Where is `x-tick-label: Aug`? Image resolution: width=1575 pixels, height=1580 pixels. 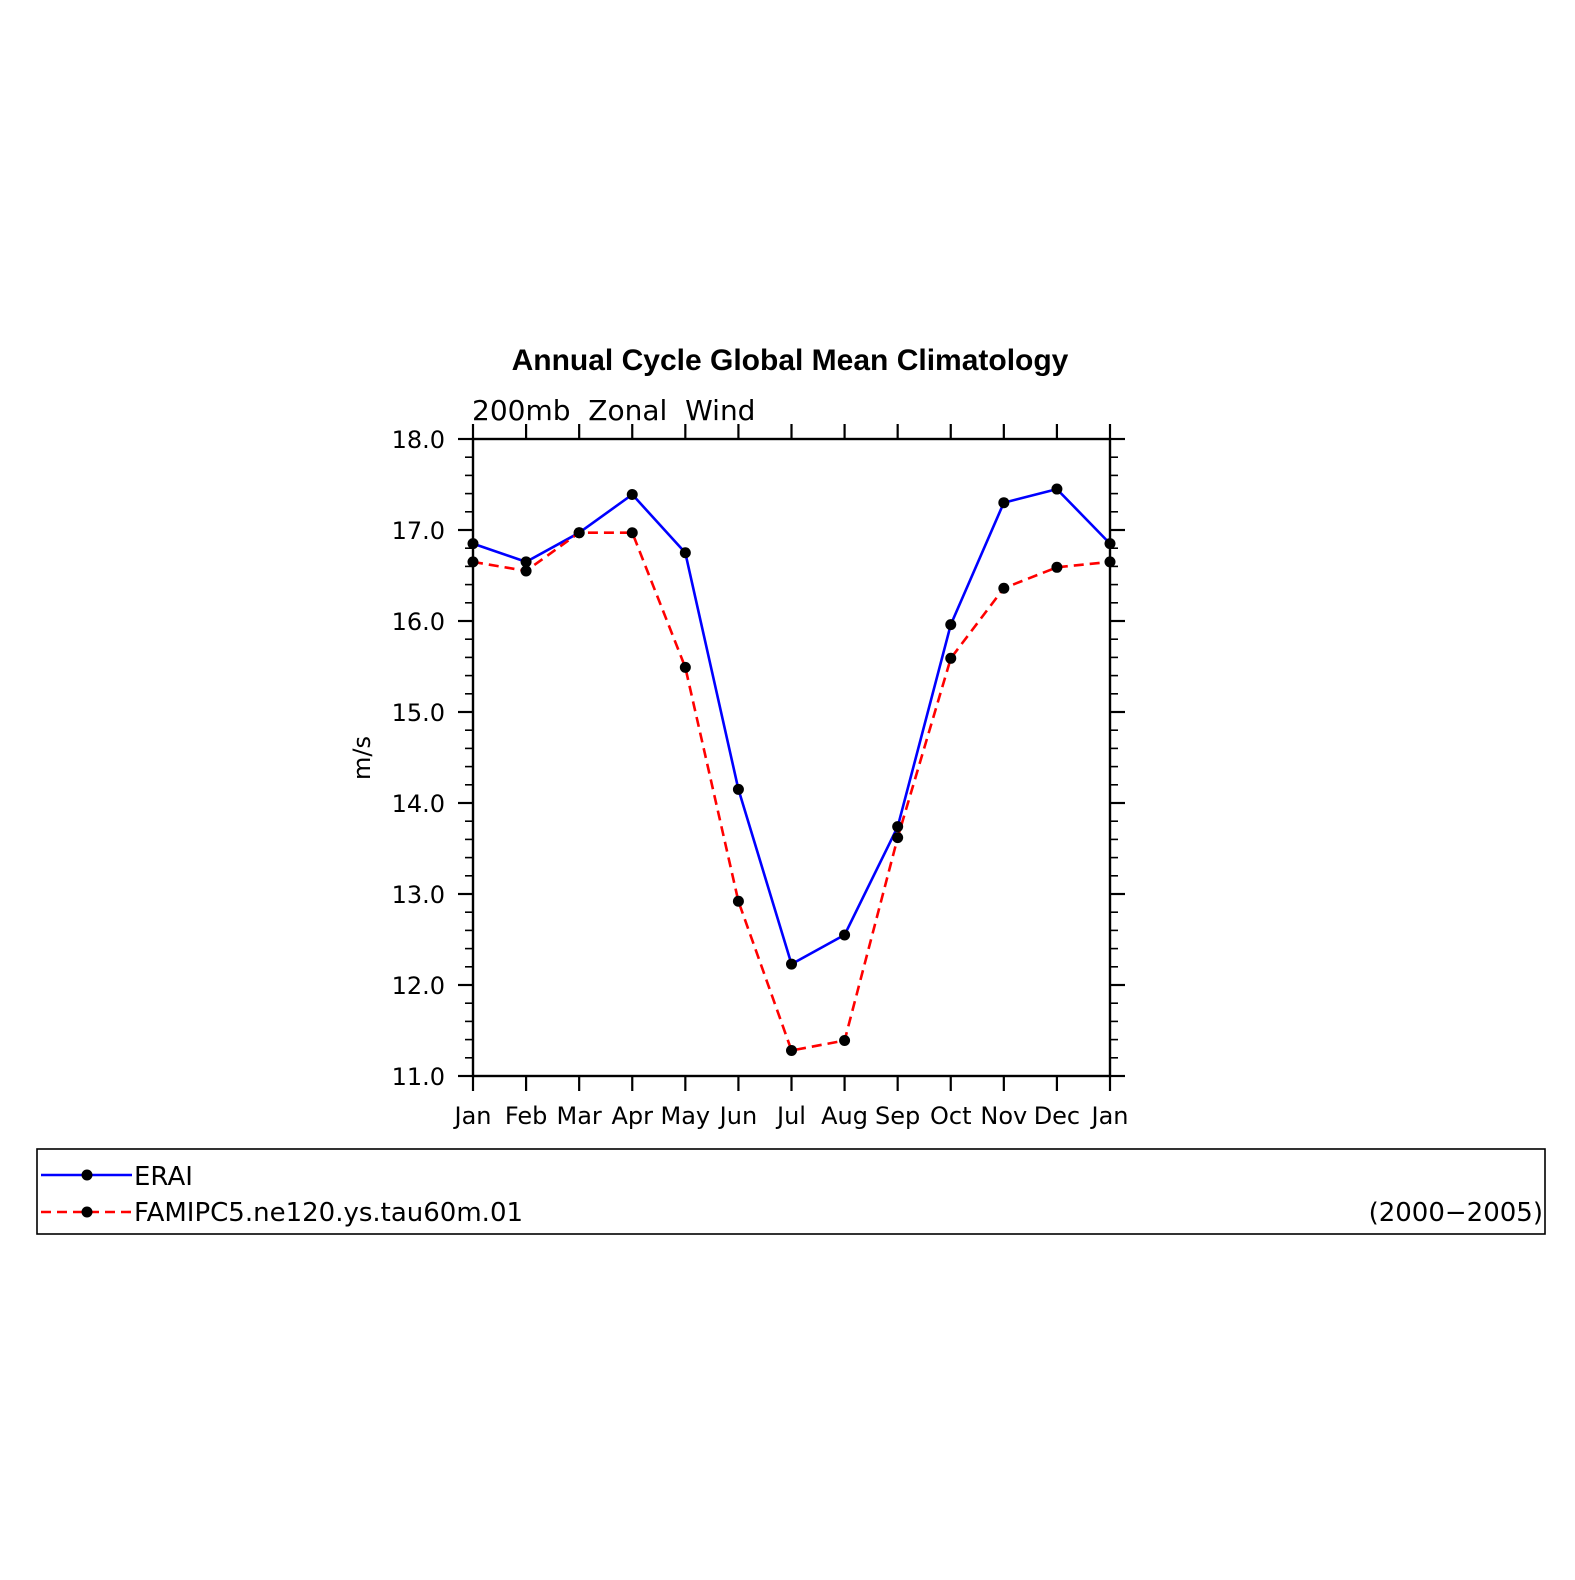
x-tick-label: Aug is located at coordinates (844, 1116).